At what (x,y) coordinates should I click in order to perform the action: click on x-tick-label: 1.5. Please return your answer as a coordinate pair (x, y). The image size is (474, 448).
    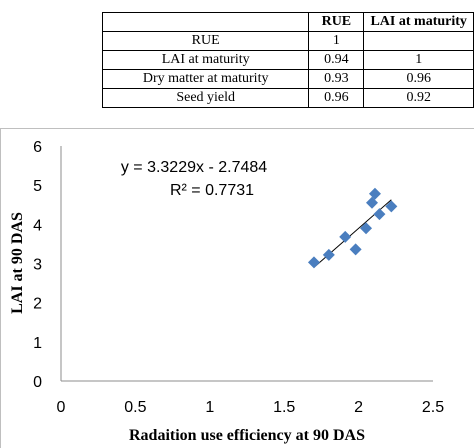
    Looking at the image, I should click on (284, 407).